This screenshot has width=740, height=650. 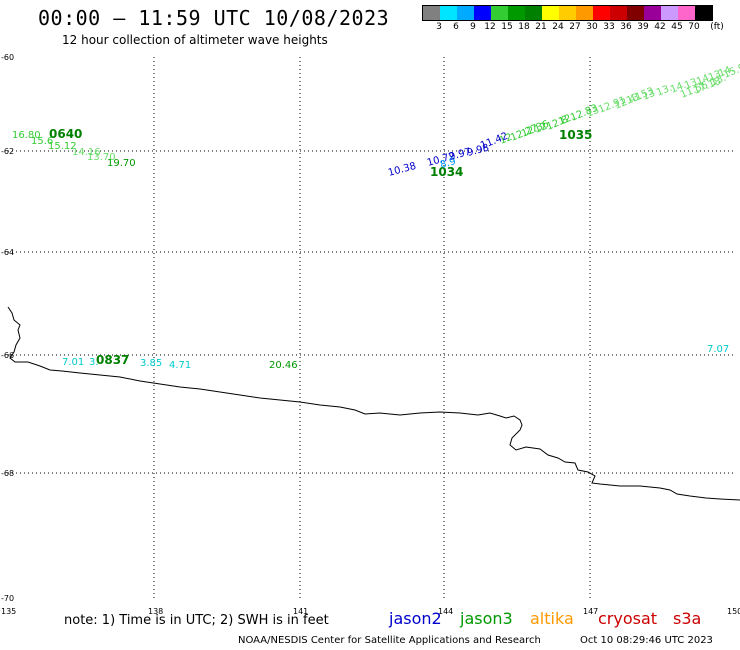 I want to click on color-scale-tick: 70, so click(x=694, y=27).